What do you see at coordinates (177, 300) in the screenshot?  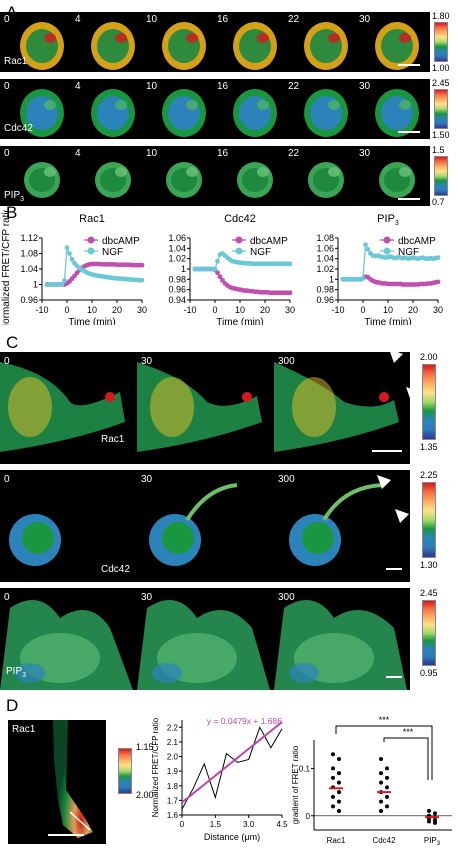 I see `y-tick-label: 0.94` at bounding box center [177, 300].